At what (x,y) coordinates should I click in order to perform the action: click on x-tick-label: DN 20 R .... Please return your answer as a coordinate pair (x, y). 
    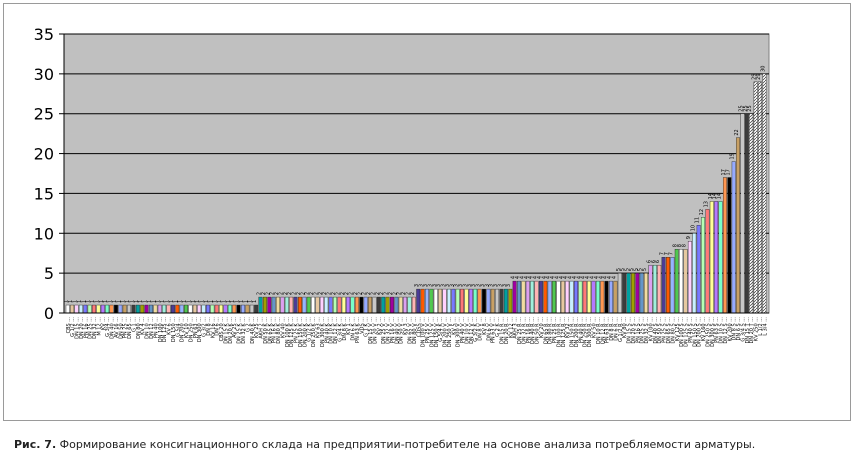
    Looking at the image, I should click on (507, 330).